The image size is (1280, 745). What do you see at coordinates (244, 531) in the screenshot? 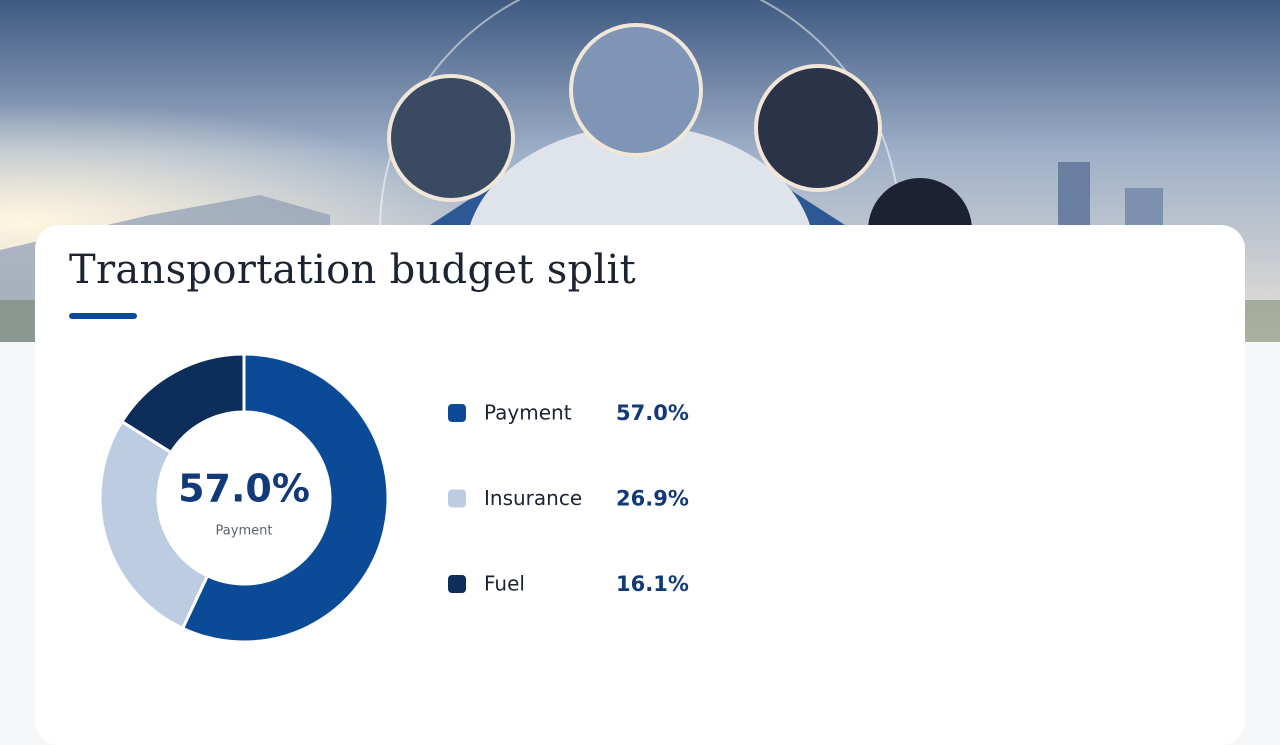
I see `center-label: Payment` at bounding box center [244, 531].